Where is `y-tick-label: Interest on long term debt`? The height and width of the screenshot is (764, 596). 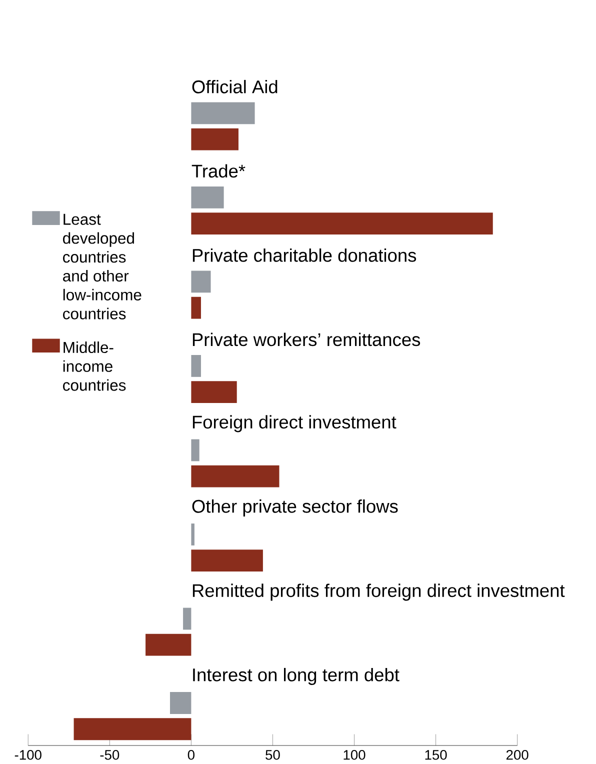
y-tick-label: Interest on long term debt is located at coordinates (296, 676).